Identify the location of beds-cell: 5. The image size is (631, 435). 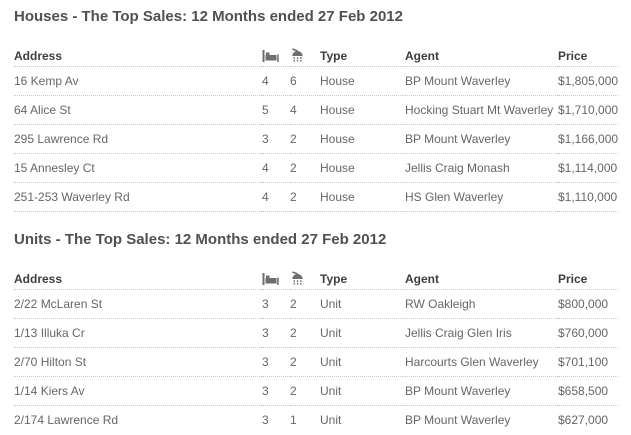
(276, 110).